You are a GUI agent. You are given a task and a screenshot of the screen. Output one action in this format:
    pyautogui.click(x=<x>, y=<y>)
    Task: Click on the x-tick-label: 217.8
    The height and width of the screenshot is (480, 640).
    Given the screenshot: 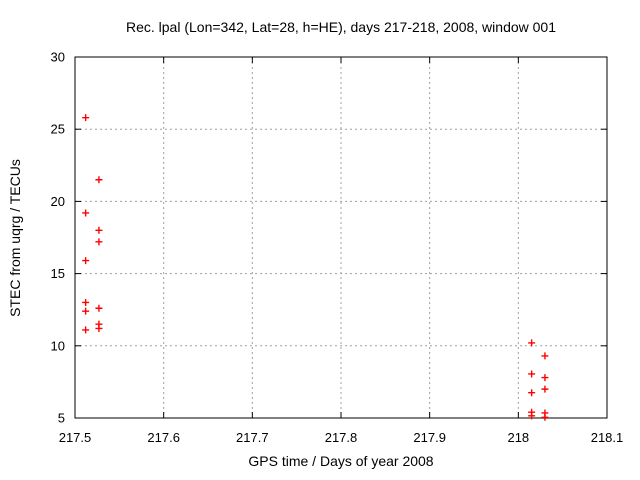 What is the action you would take?
    pyautogui.click(x=341, y=437)
    